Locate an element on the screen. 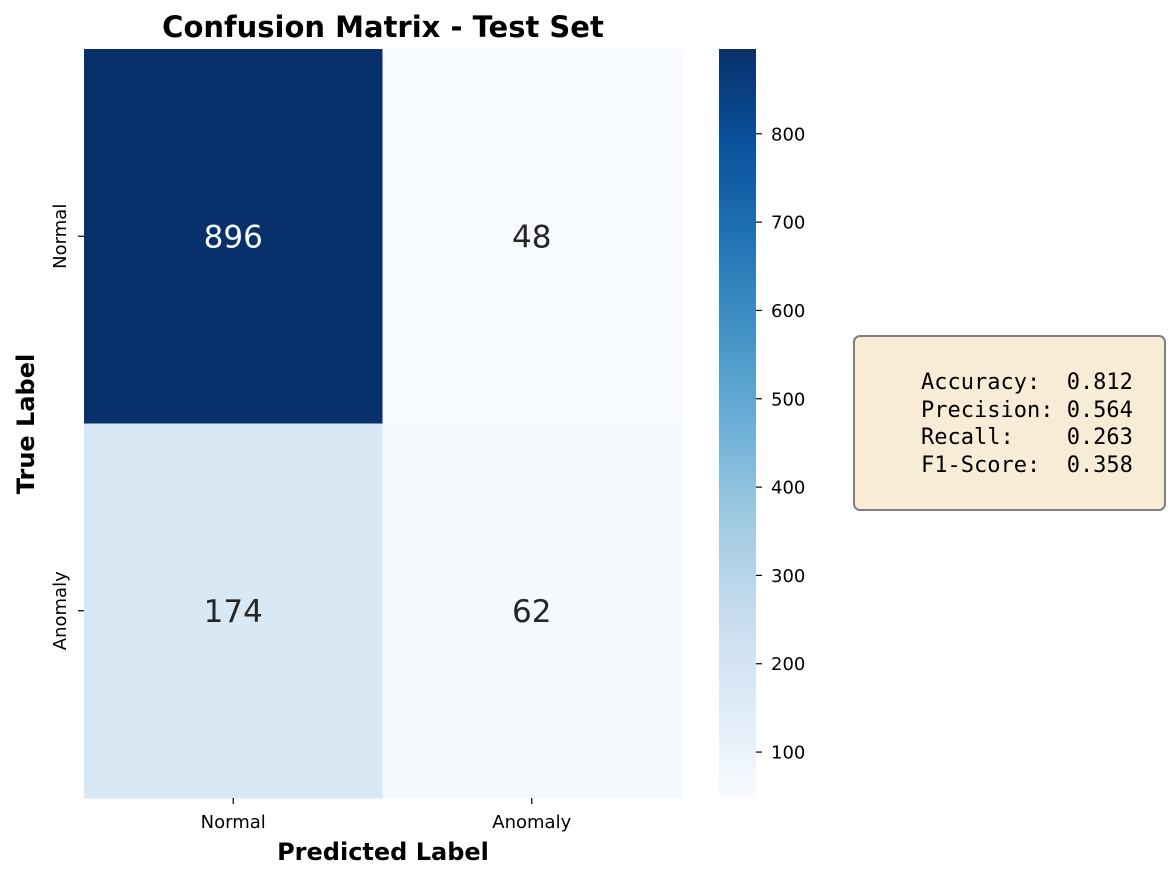 This screenshot has width=1175, height=882. metric-recall: Recall: 0.263 is located at coordinates (1027, 437).